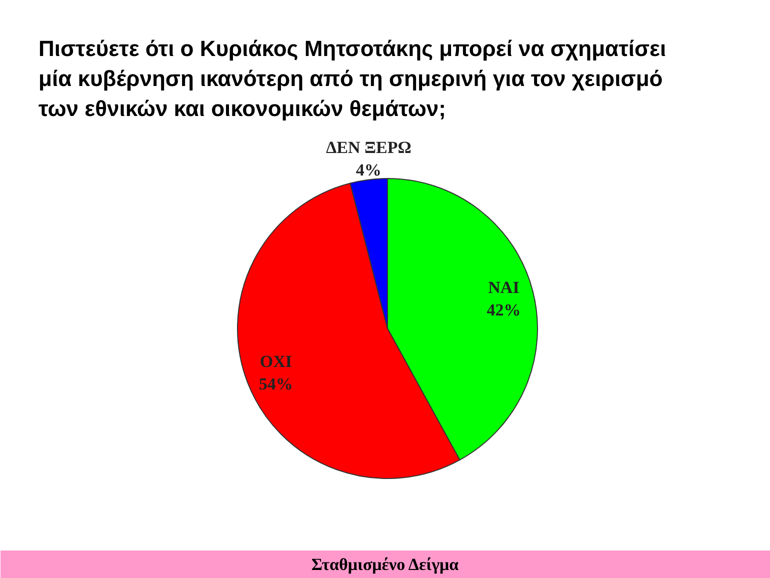  What do you see at coordinates (352, 78) in the screenshot?
I see `chart-title: Πιστεύετε ότι ο Κυριάκος Μητσοτάκης μπορεί να σχηματίσει μία κυβέρνηση ικανότερη από τη σημερινή για τον χειρισμό των εθνικών και οικονομικών θεμάτων;` at bounding box center [352, 78].